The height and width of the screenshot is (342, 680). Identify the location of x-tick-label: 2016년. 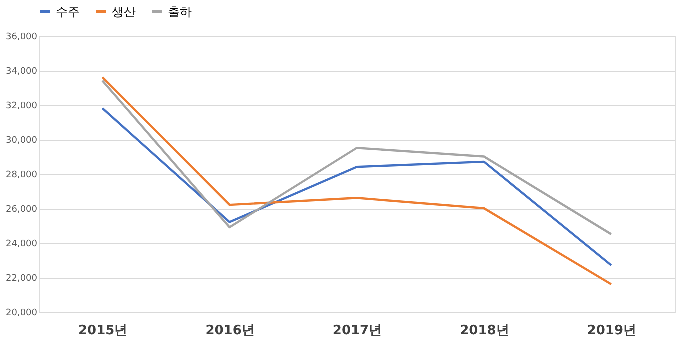
(230, 331).